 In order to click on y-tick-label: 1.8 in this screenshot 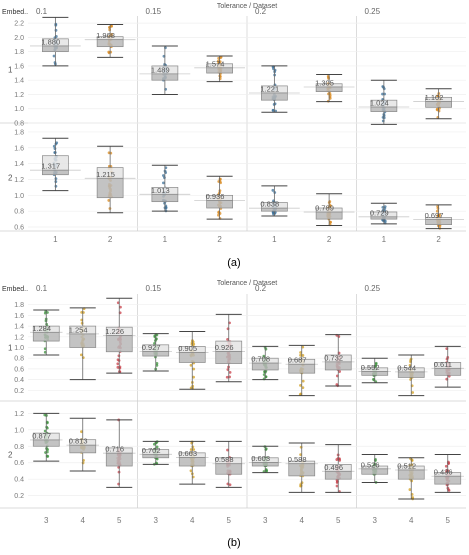, I will do `click(19, 305)`.